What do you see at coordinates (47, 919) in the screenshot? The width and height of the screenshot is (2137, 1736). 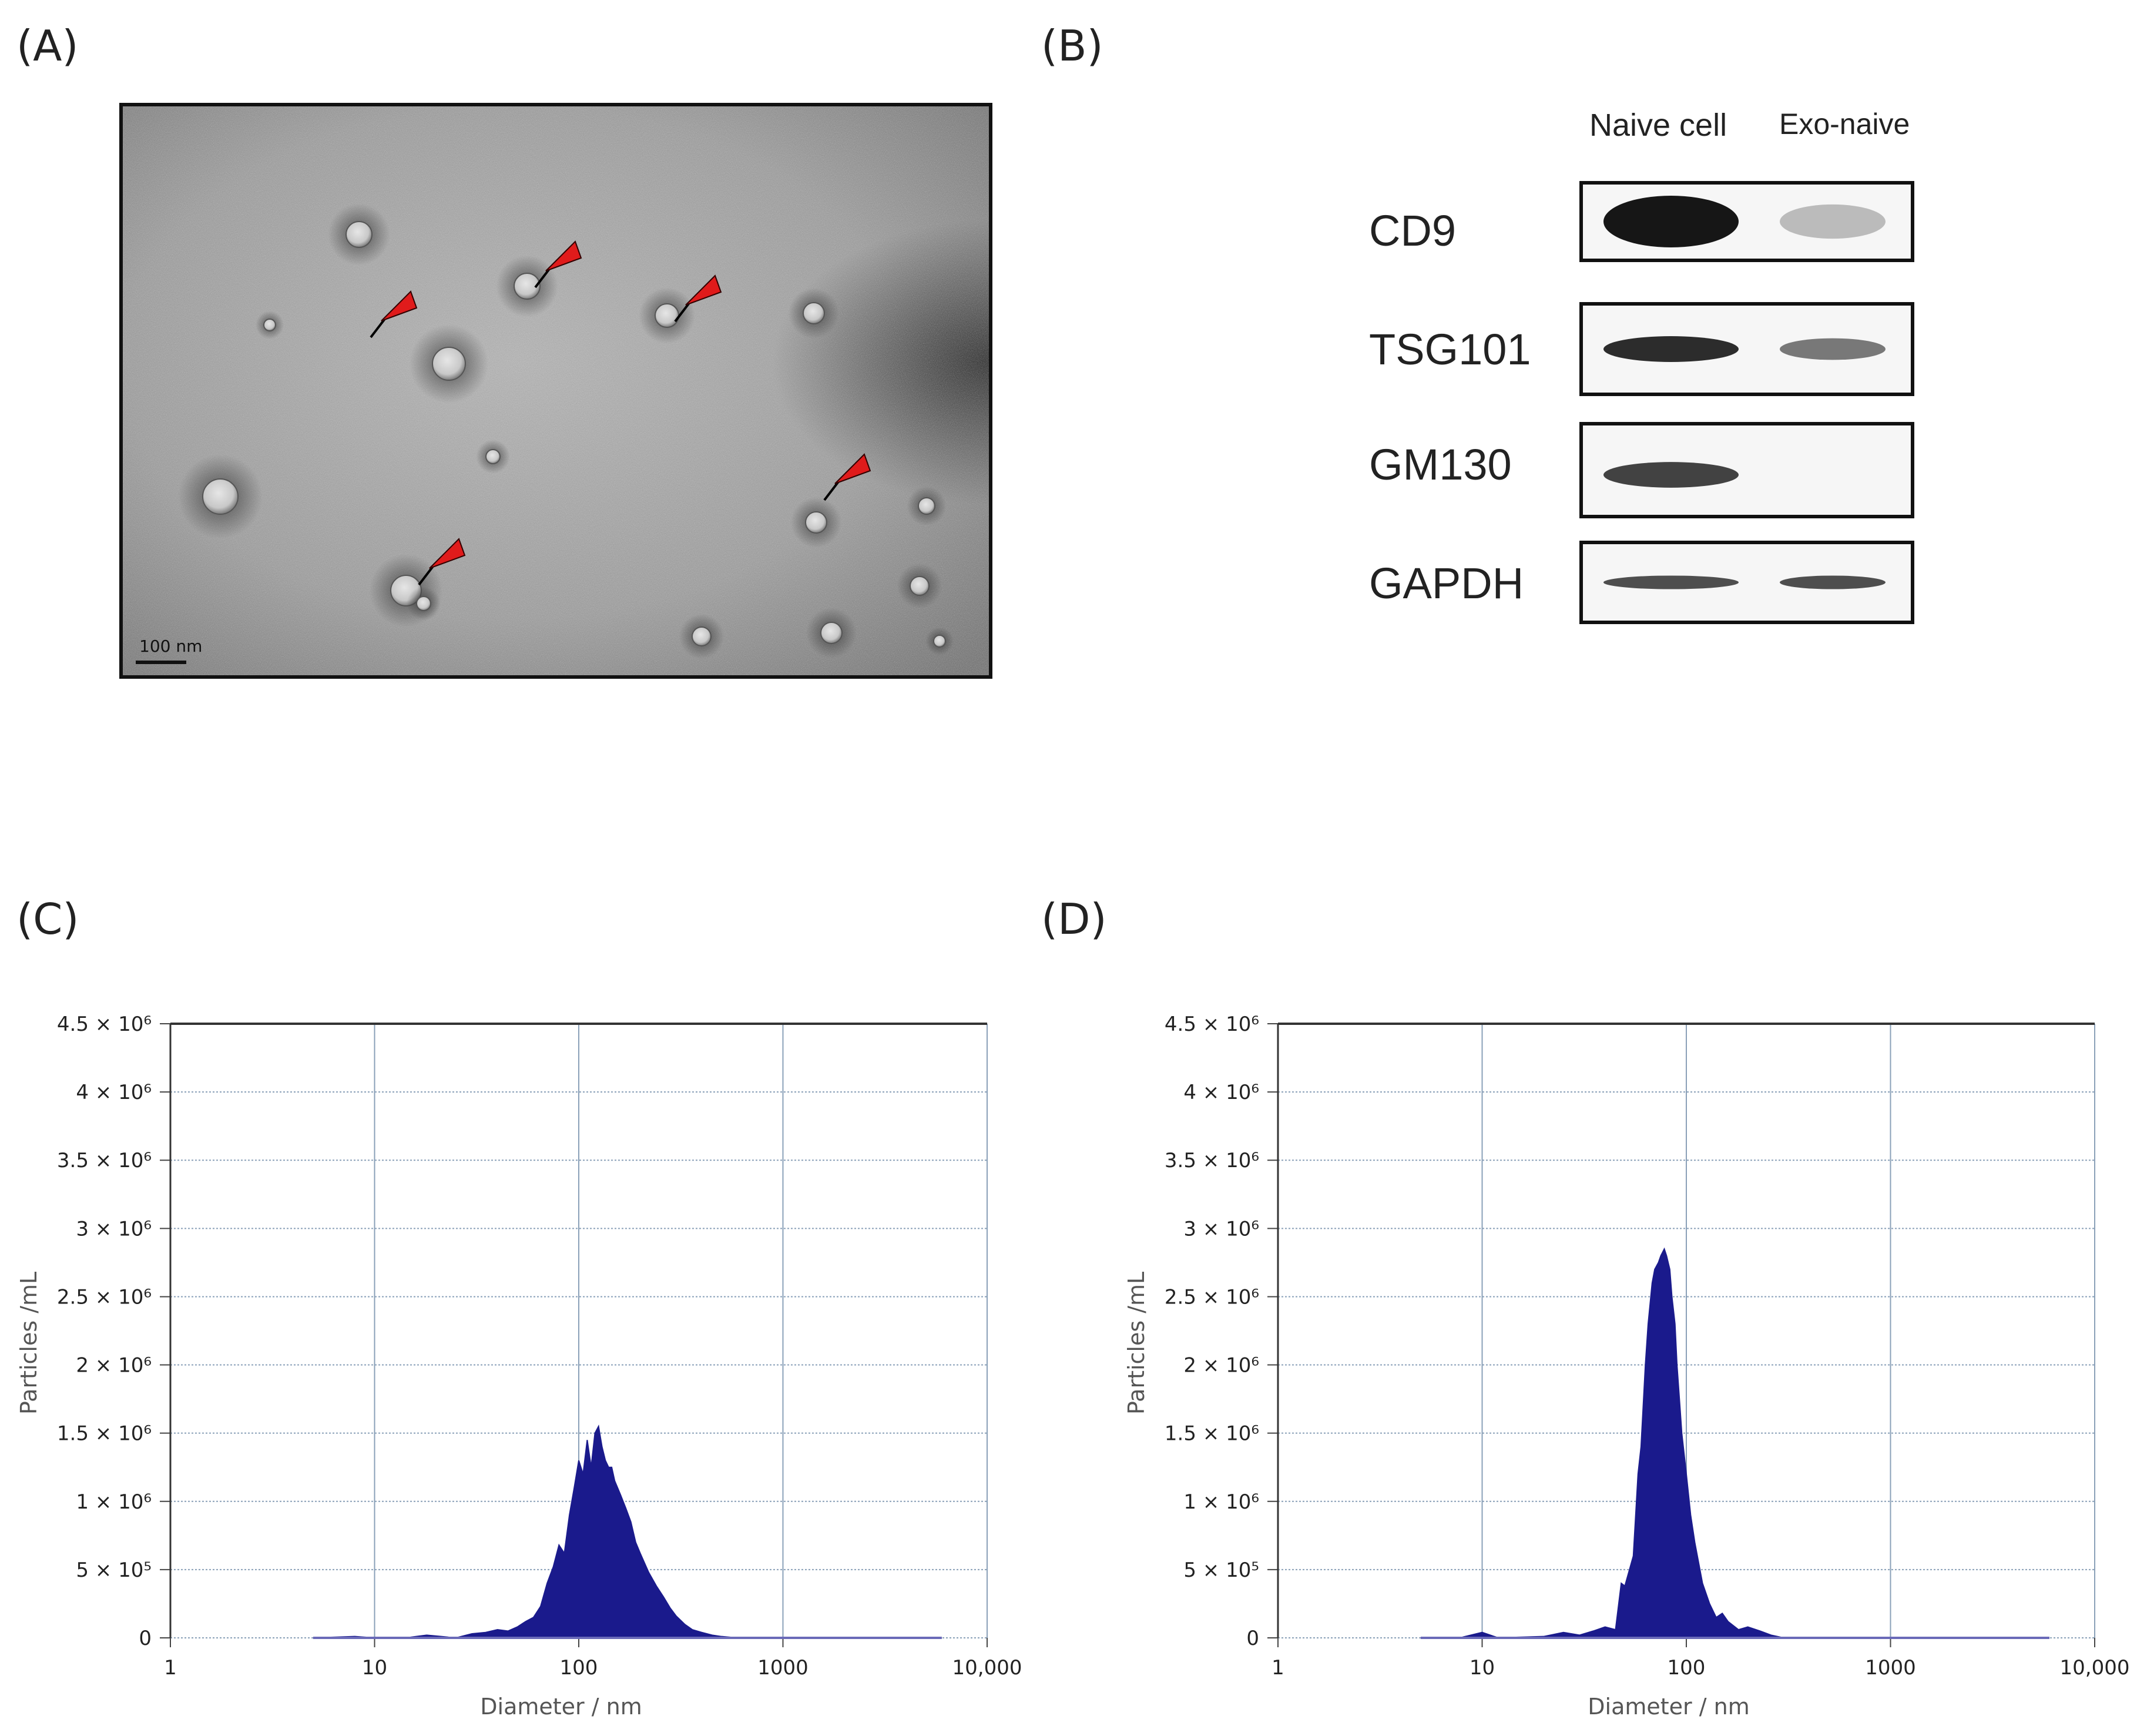 I see `panel-label-c: (C)` at bounding box center [47, 919].